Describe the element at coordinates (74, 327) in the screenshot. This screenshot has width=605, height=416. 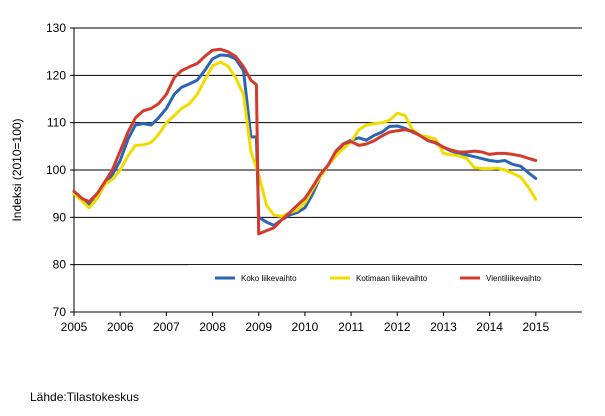
I see `x-tick-label-2005: 2005` at that location.